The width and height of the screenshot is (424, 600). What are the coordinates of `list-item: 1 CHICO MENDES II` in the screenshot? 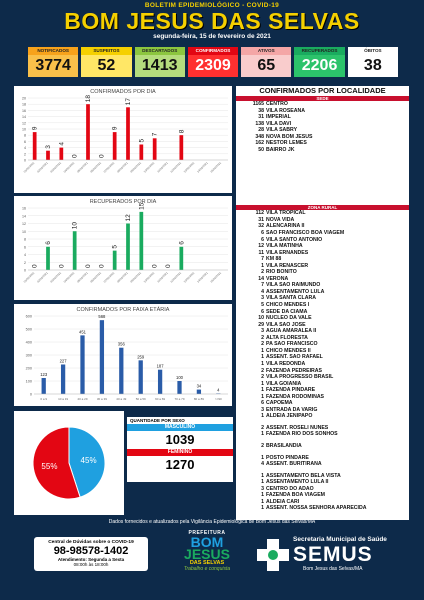 It's located at (322, 351).